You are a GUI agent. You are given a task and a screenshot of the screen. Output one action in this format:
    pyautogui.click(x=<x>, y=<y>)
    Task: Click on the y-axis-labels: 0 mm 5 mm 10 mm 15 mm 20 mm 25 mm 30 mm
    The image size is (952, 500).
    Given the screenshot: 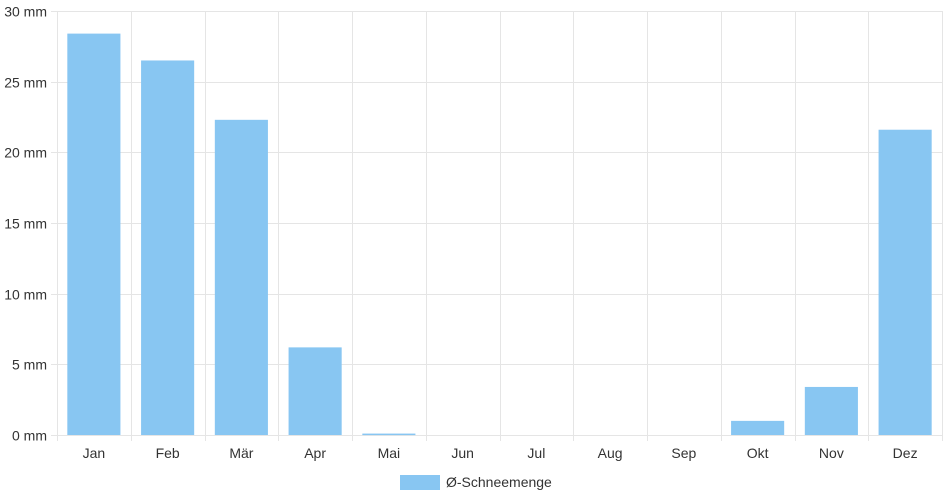 What is the action you would take?
    pyautogui.click(x=25, y=224)
    